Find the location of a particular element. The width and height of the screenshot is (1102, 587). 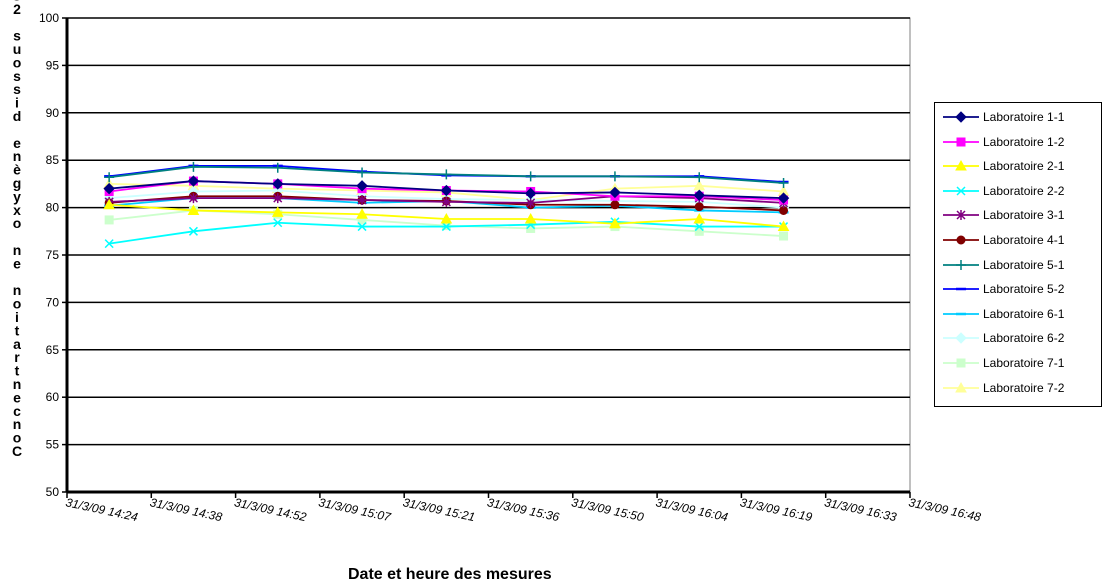

y-axis-label-char: è is located at coordinates (17, 170).